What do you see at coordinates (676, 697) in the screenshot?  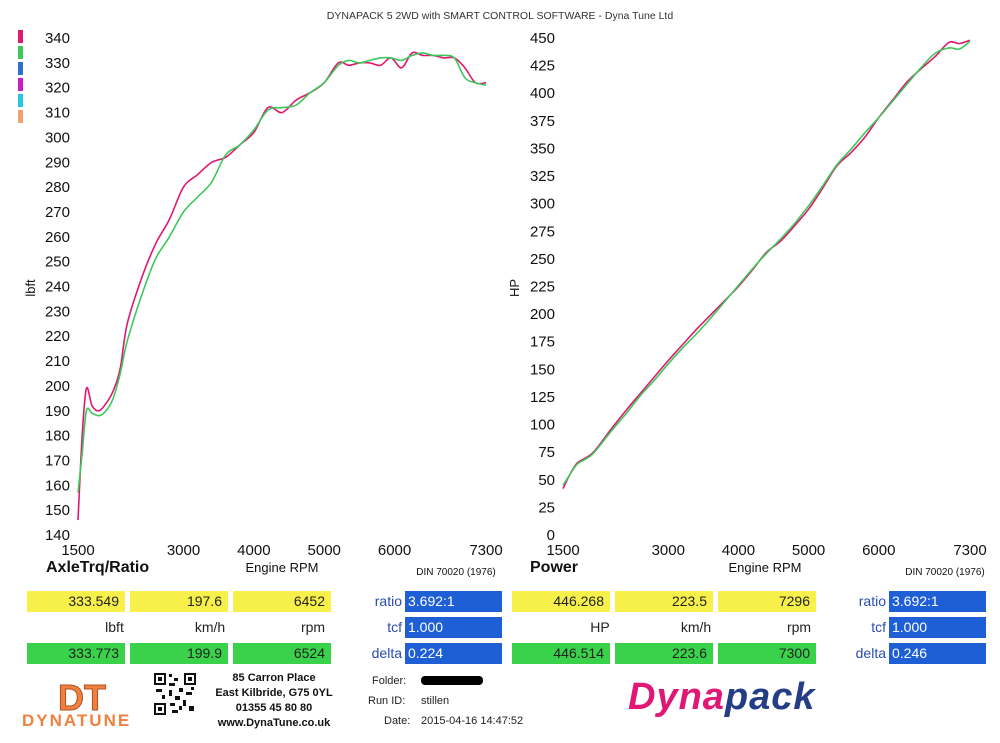 I see `dynapack-logo-a: Dyna` at bounding box center [676, 697].